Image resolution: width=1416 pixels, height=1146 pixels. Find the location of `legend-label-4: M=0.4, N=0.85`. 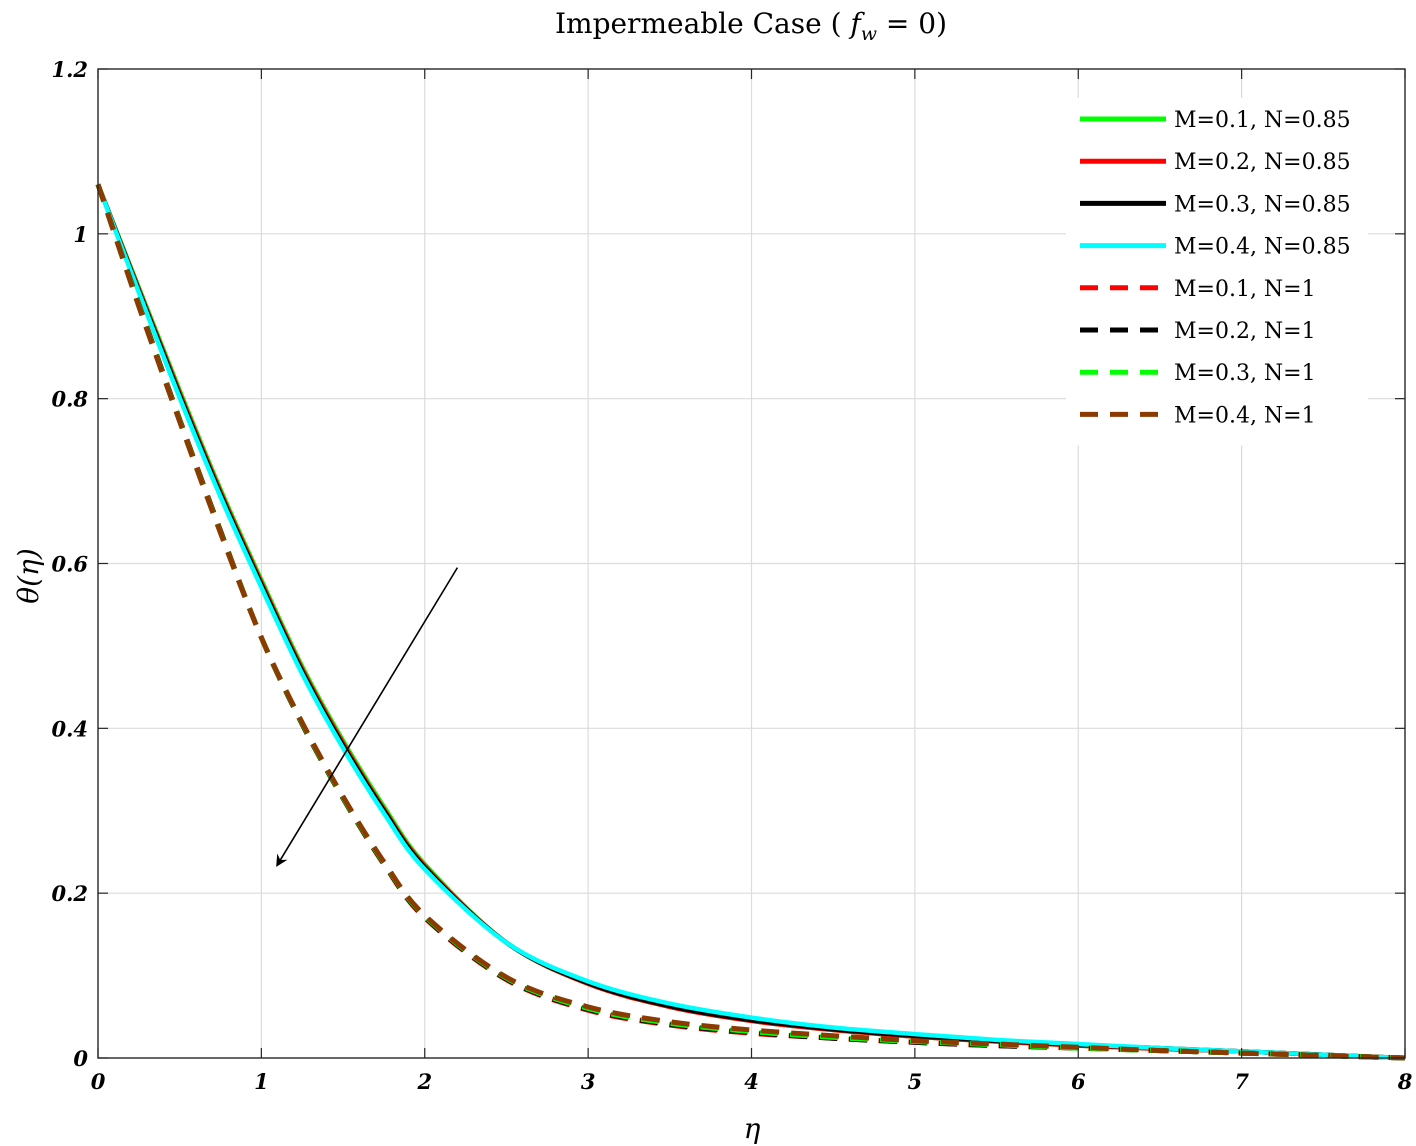

legend-label-4: M=0.4, N=0.85 is located at coordinates (1262, 247).